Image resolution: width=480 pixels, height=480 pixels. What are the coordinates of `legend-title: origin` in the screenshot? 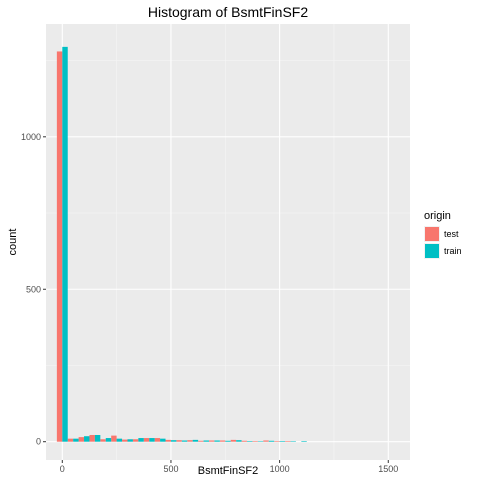 It's located at (437, 216).